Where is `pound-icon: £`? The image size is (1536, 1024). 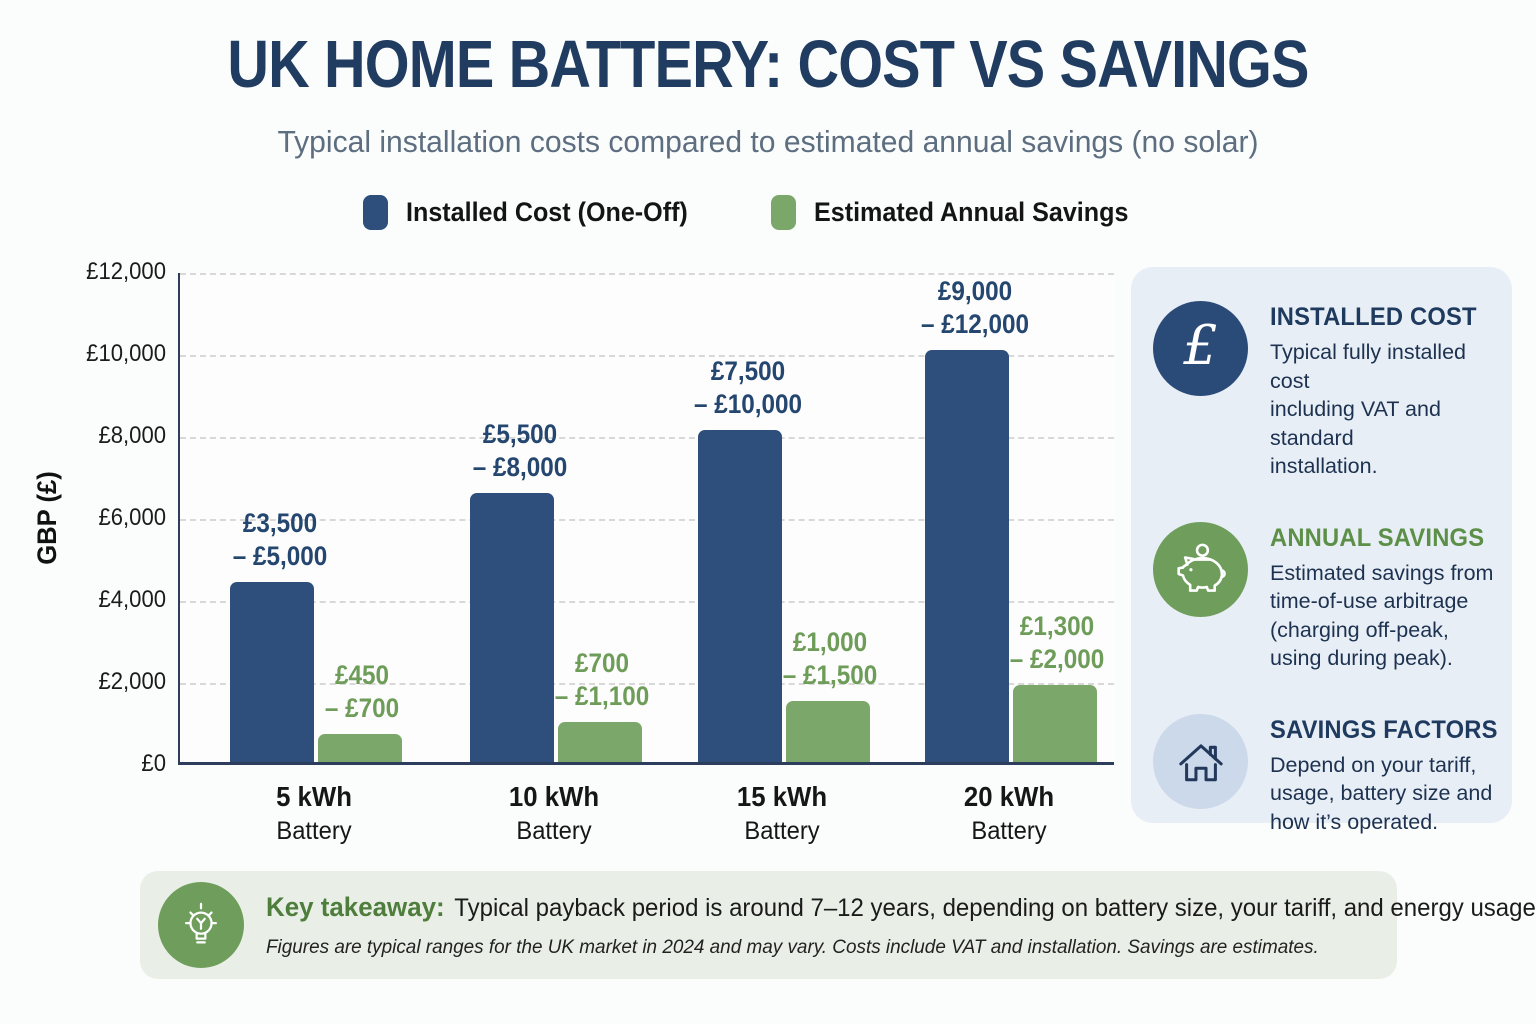 pound-icon: £ is located at coordinates (1200, 348).